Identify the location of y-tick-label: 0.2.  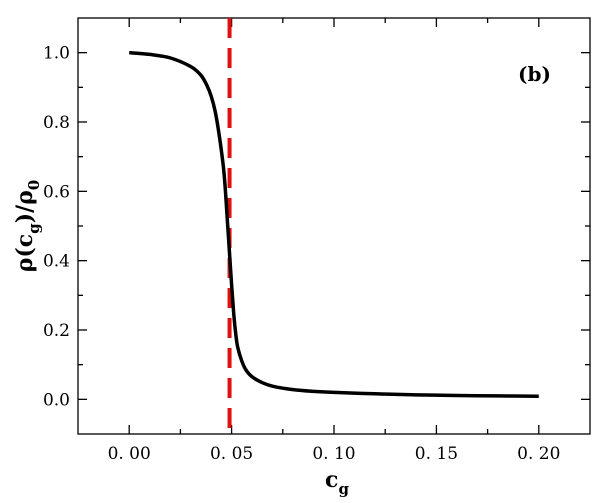
(56, 331).